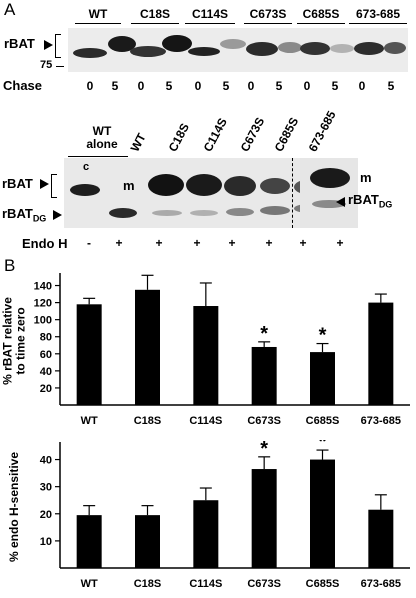  I want to click on y-axis-label: to time zero, so click(21, 340).